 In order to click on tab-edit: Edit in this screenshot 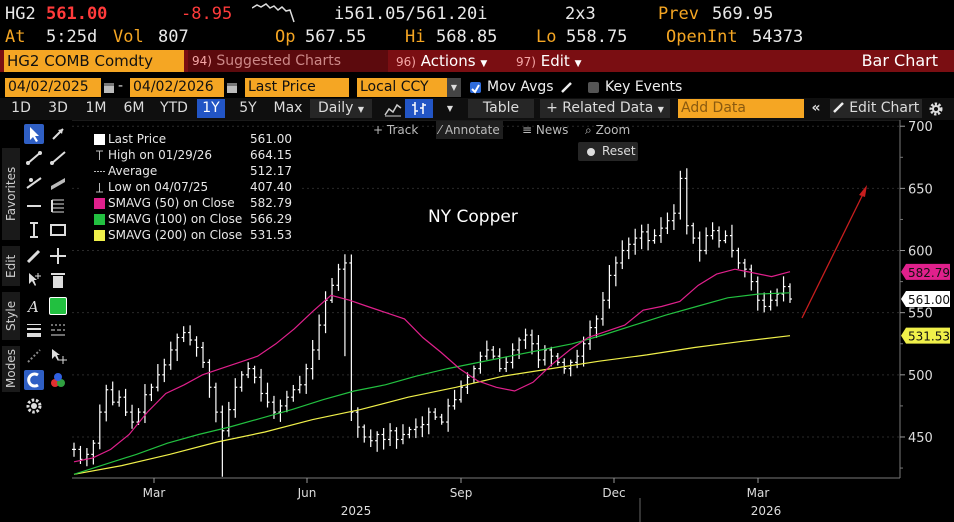, I will do `click(11, 266)`.